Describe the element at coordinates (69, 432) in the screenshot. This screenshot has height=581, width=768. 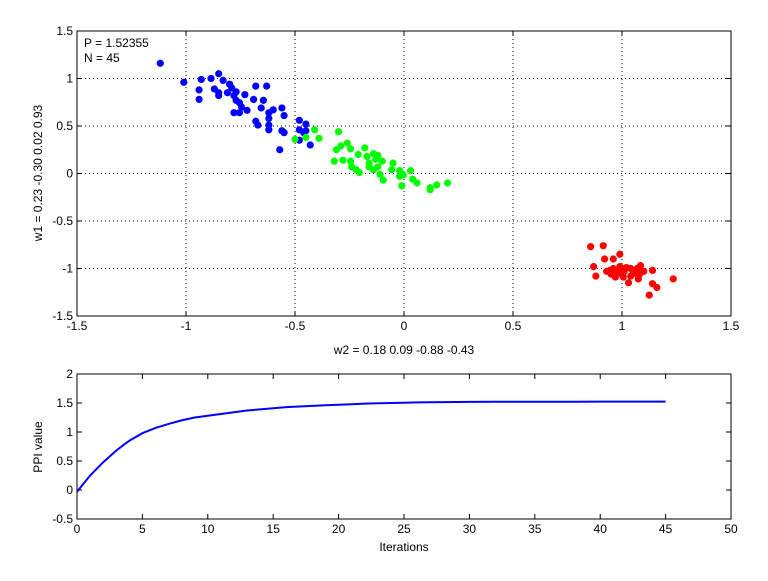
I see `line-y-tick-label: 1` at that location.